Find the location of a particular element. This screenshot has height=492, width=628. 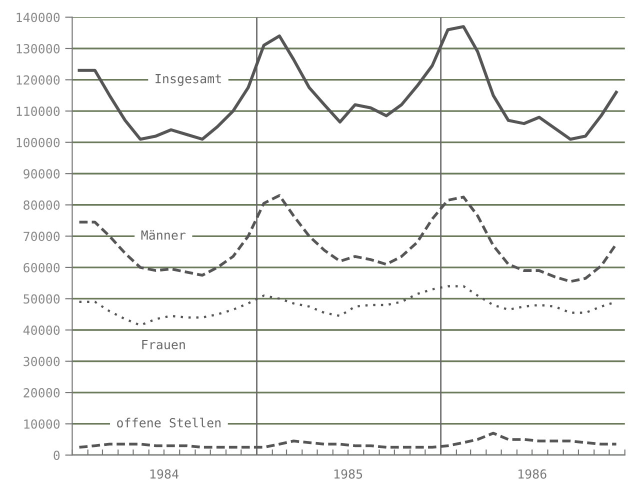

series-label: Männer is located at coordinates (163, 235).